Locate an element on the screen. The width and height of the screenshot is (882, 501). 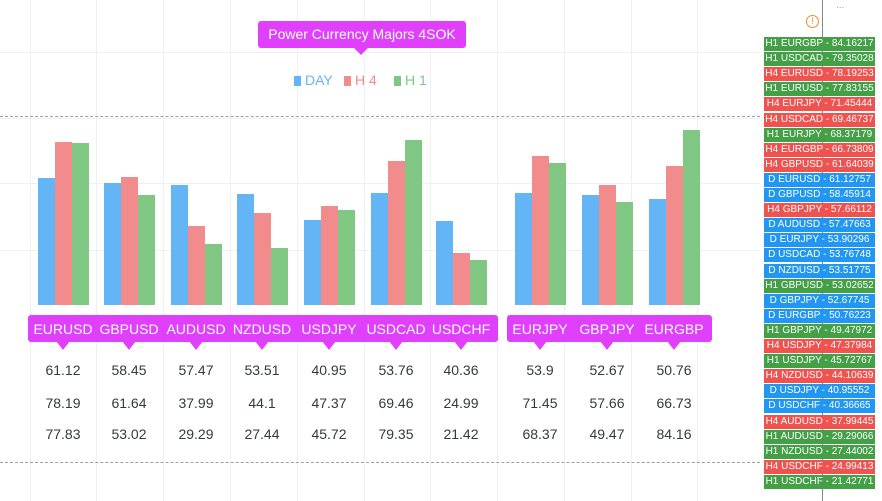
value-h1-gbpusd: 53.02 is located at coordinates (129, 434).